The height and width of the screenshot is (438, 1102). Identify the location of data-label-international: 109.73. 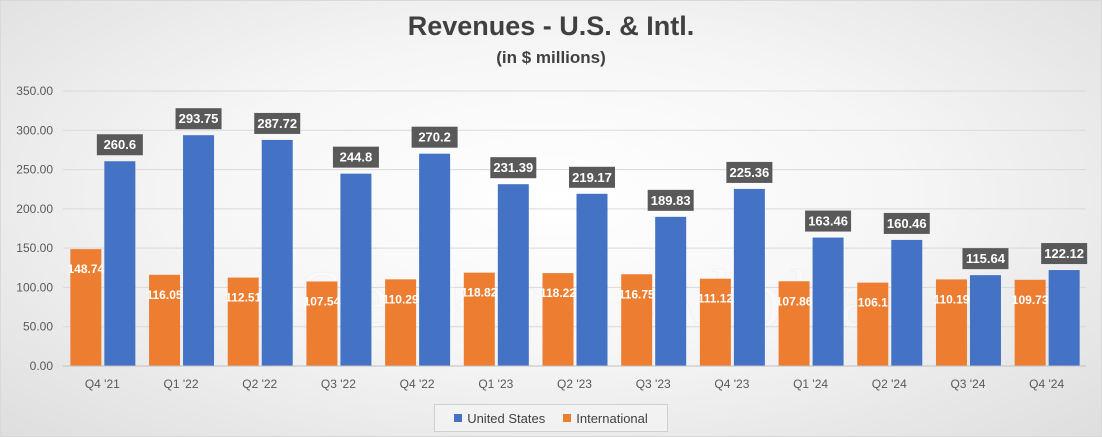
(1030, 300).